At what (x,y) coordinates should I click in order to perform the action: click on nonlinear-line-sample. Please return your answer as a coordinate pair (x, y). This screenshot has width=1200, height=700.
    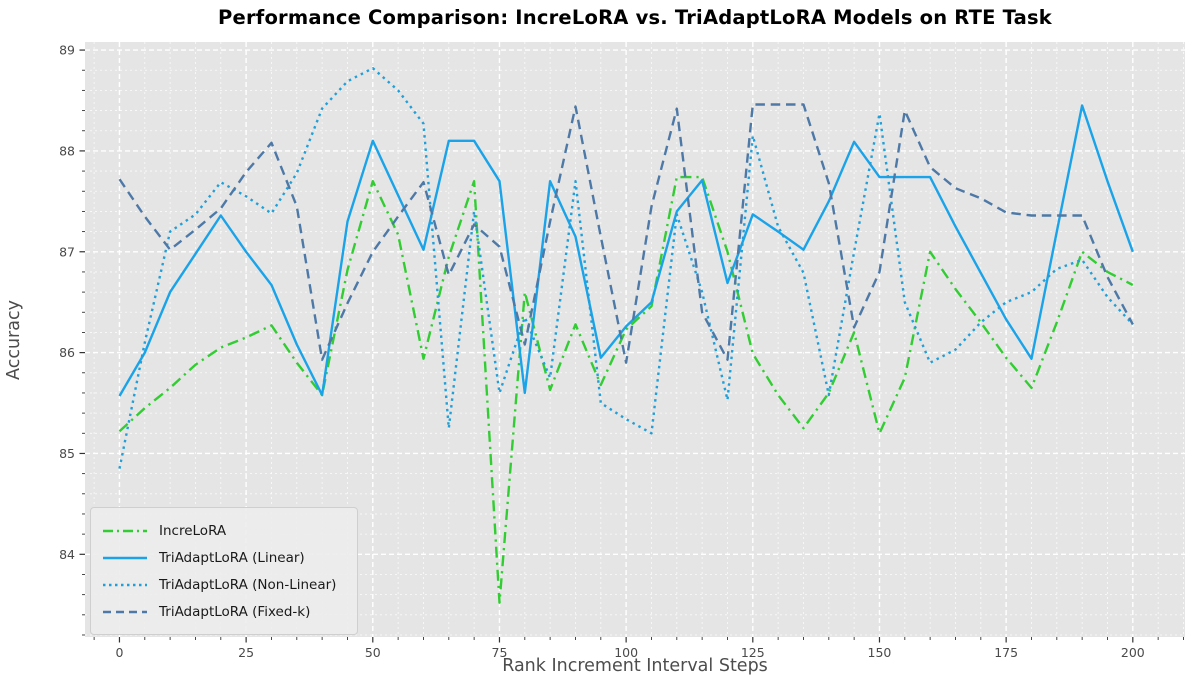
    Looking at the image, I should click on (125, 585).